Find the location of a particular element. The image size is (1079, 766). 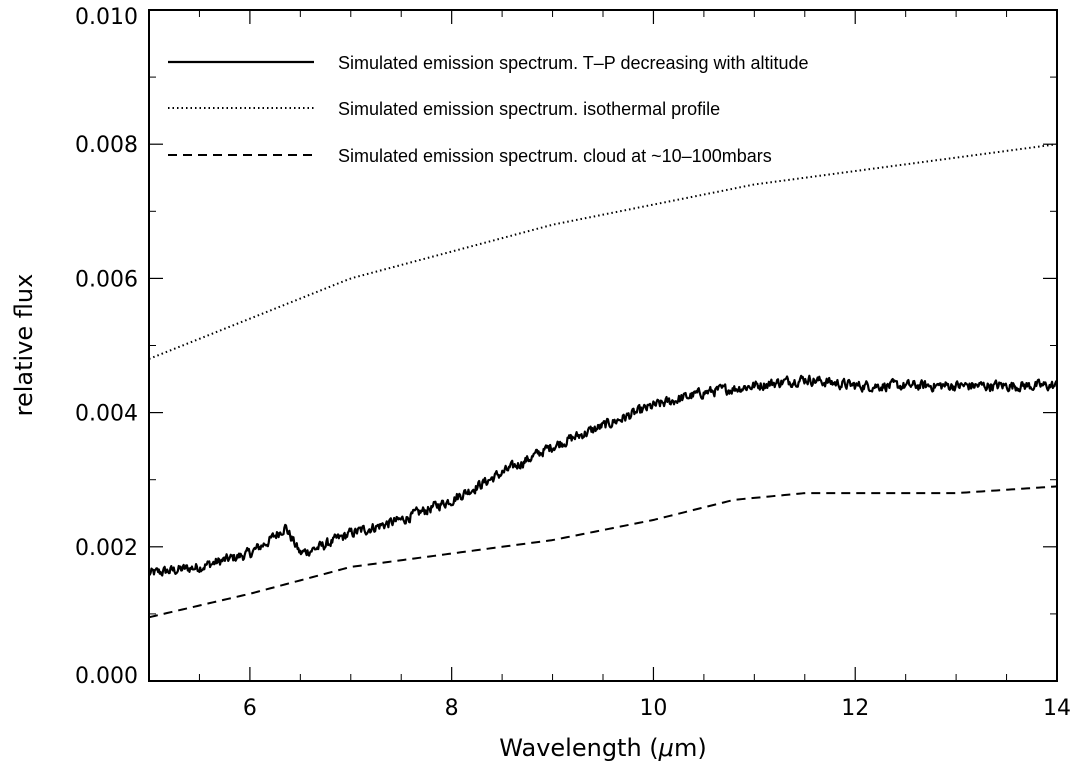

y-tick-label: 0.008 is located at coordinates (106, 145).